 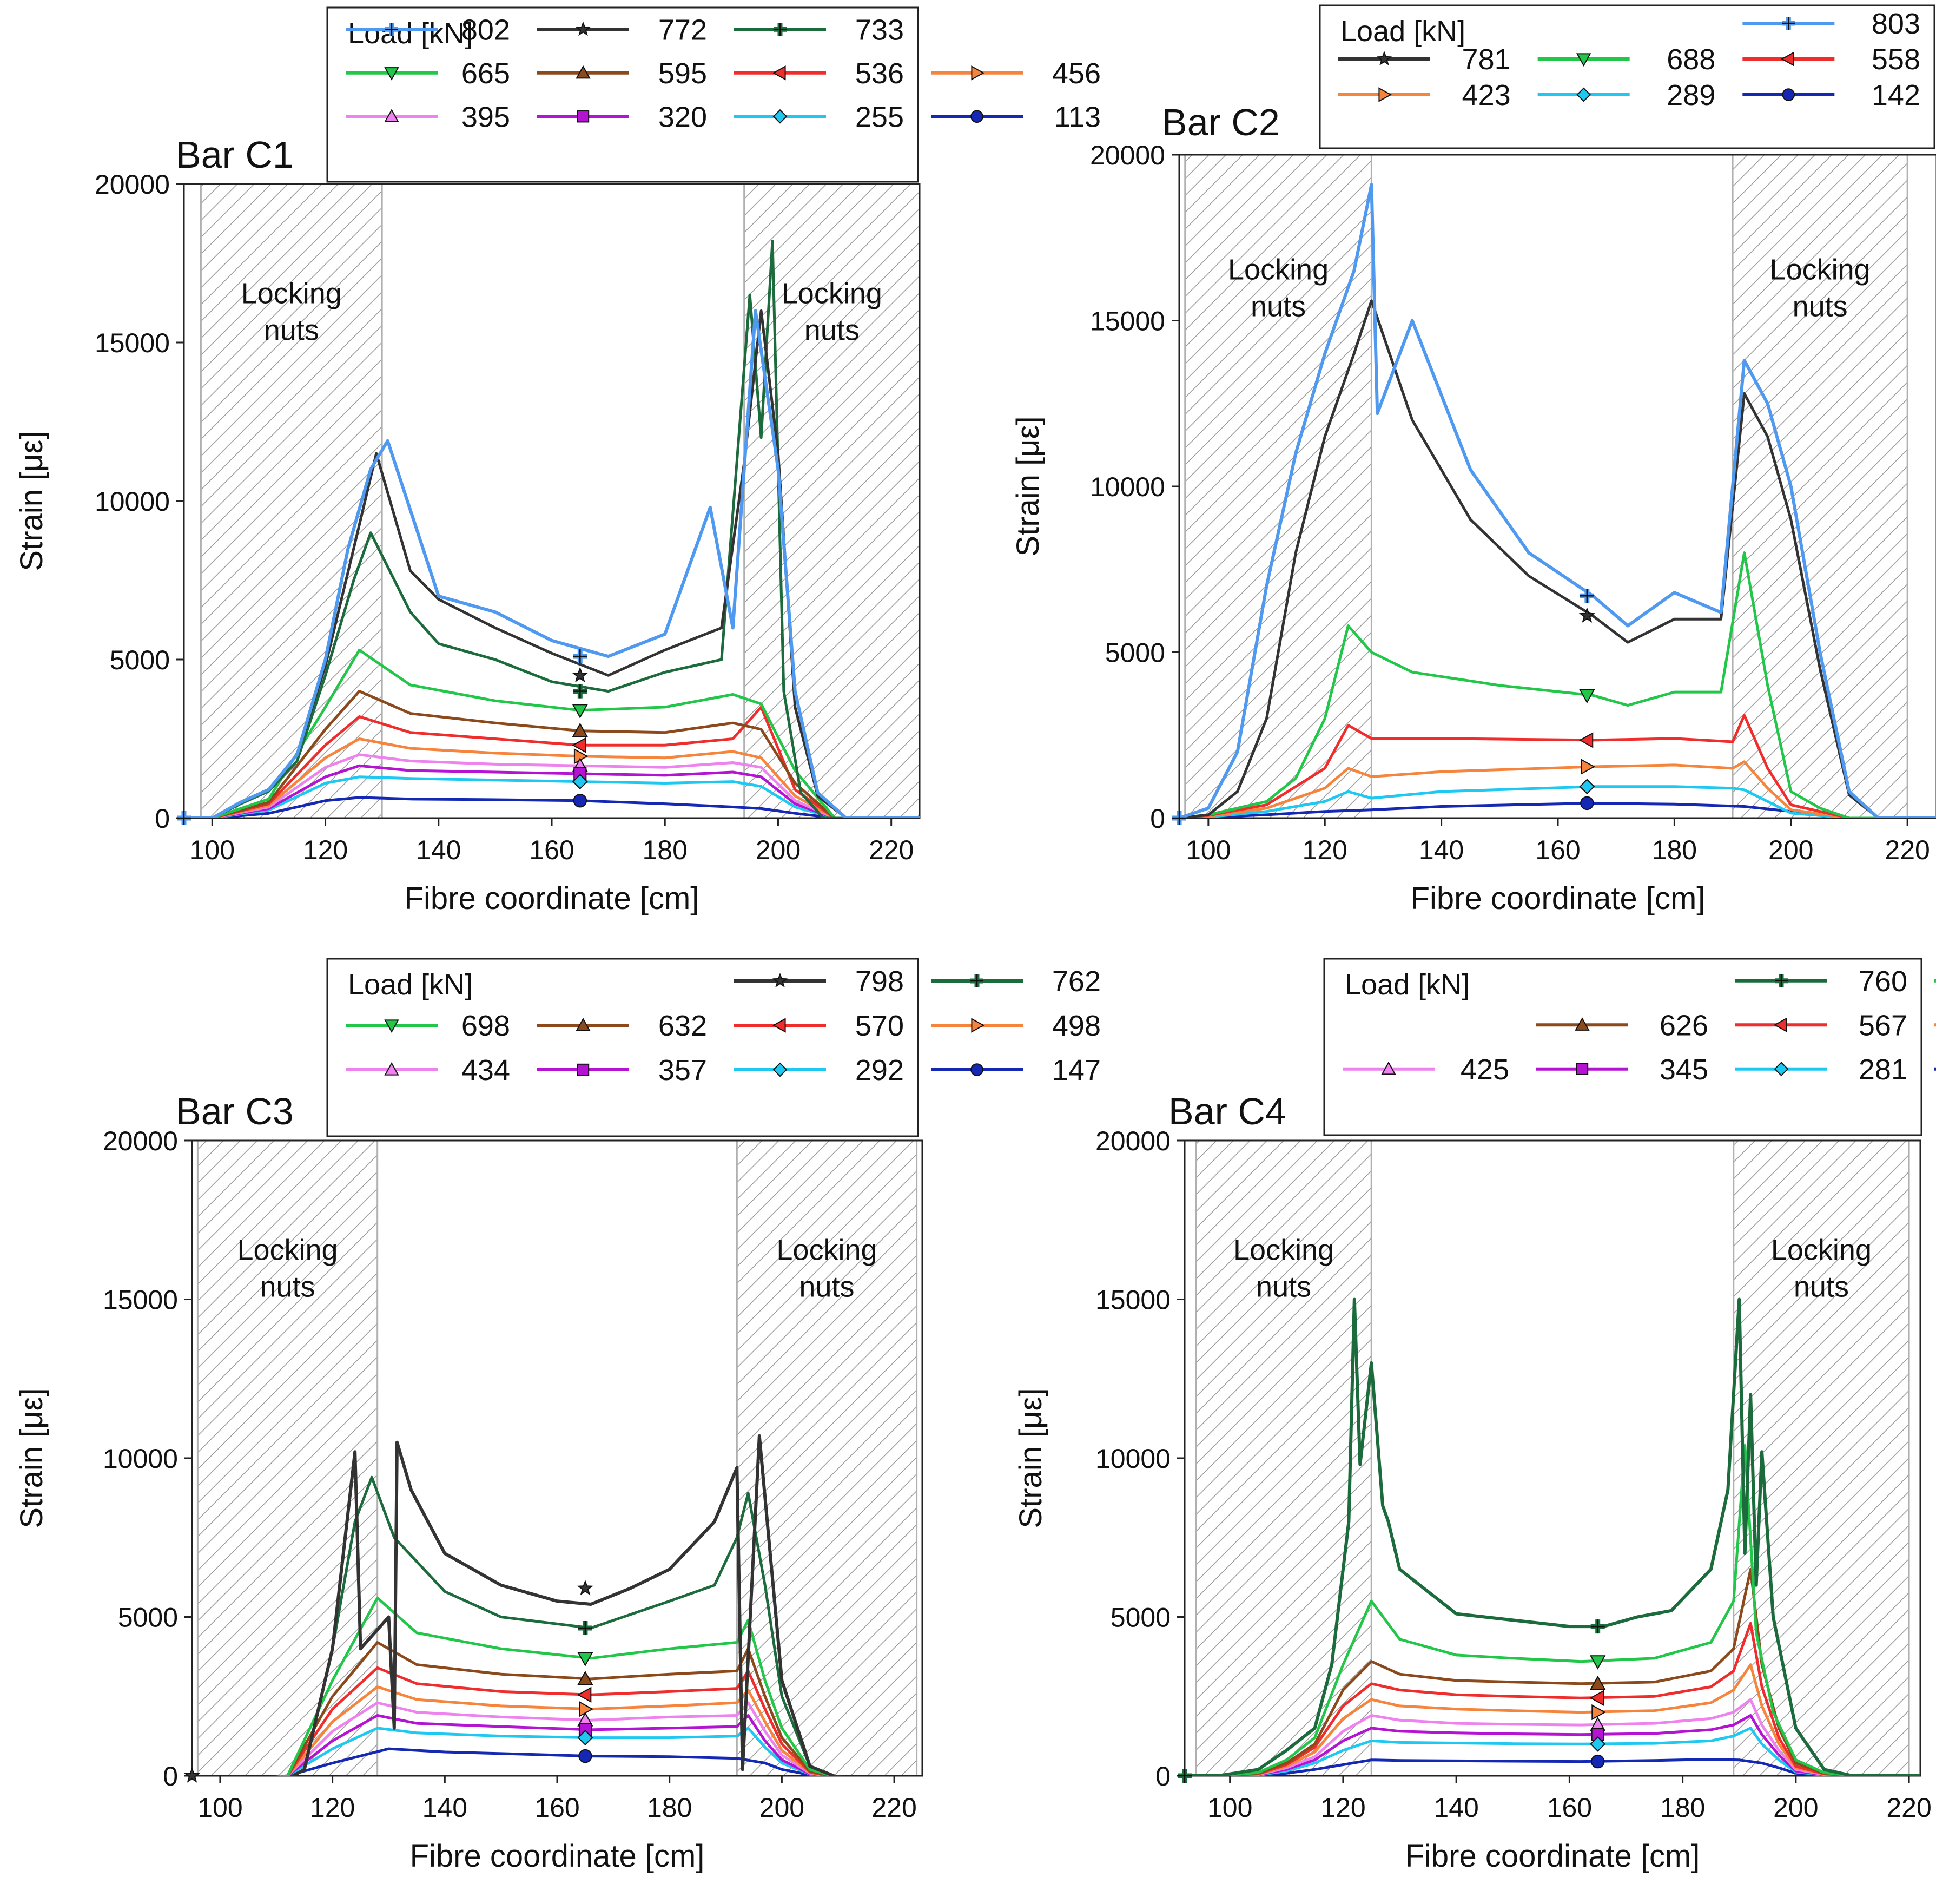 I want to click on legend-label-357: 357, so click(x=682, y=1070).